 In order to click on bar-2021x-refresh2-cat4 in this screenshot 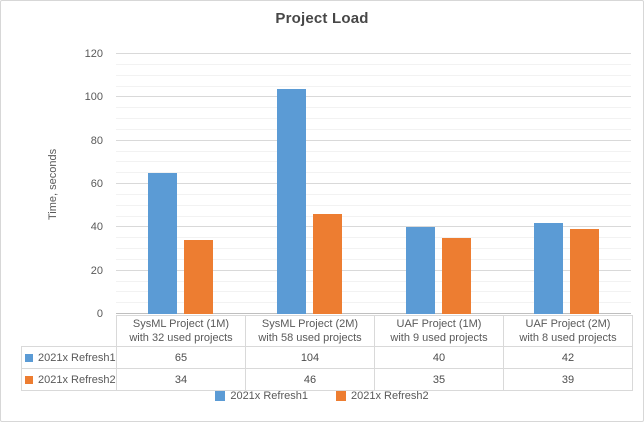, I will do `click(584, 271)`.